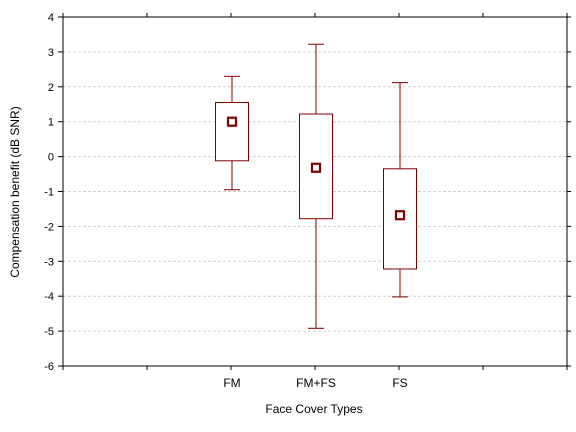  What do you see at coordinates (49, 367) in the screenshot?
I see `y-tick-label: -6` at bounding box center [49, 367].